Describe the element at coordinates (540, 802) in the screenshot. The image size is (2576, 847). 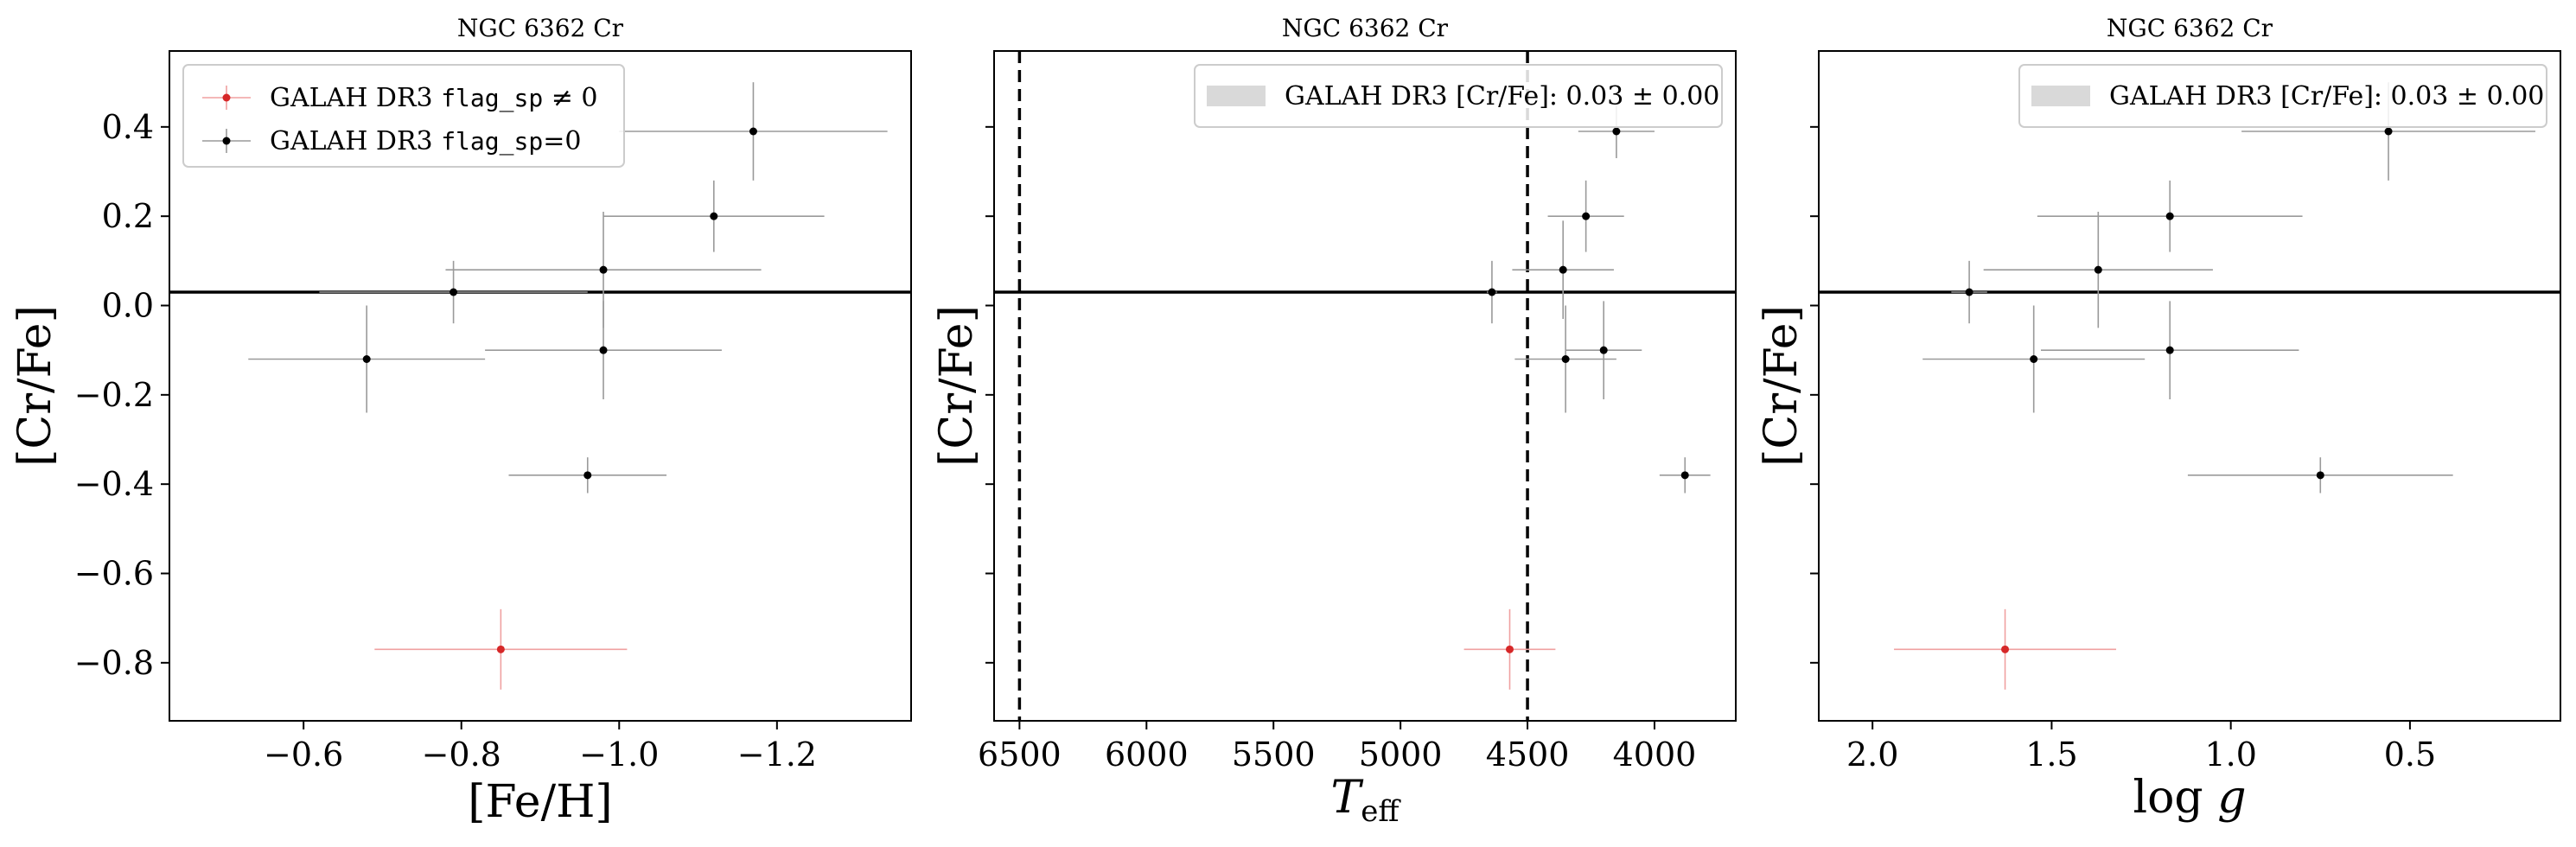
I see `x-axis-label: [Fe/H]` at that location.